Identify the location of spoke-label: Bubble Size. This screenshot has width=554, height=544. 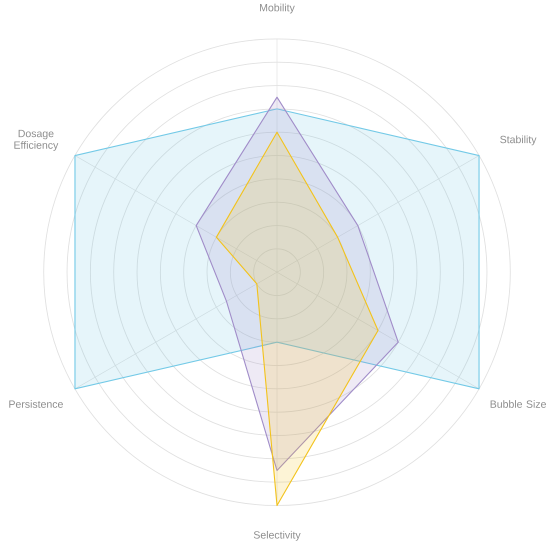
(518, 404).